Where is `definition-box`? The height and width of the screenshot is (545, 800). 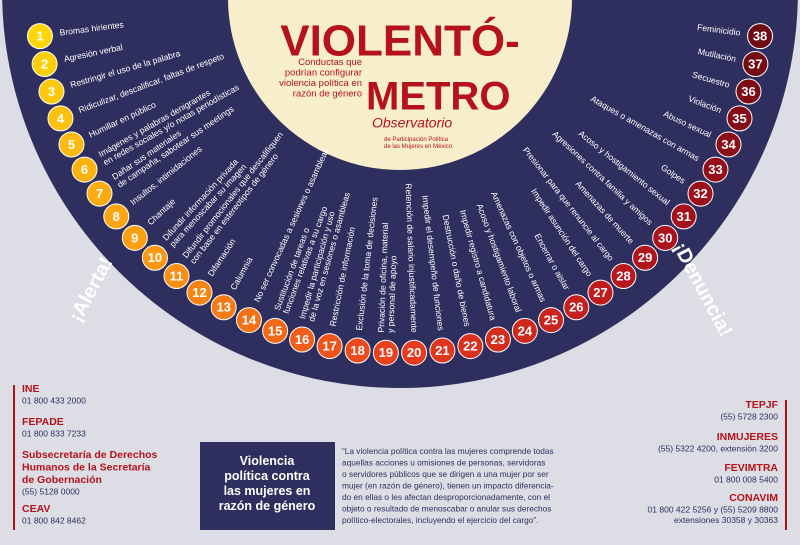 definition-box is located at coordinates (267, 486).